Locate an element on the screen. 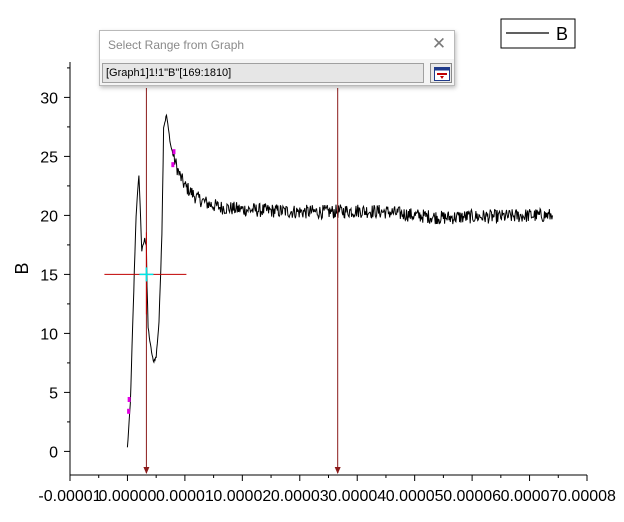  legend: B is located at coordinates (538, 33).